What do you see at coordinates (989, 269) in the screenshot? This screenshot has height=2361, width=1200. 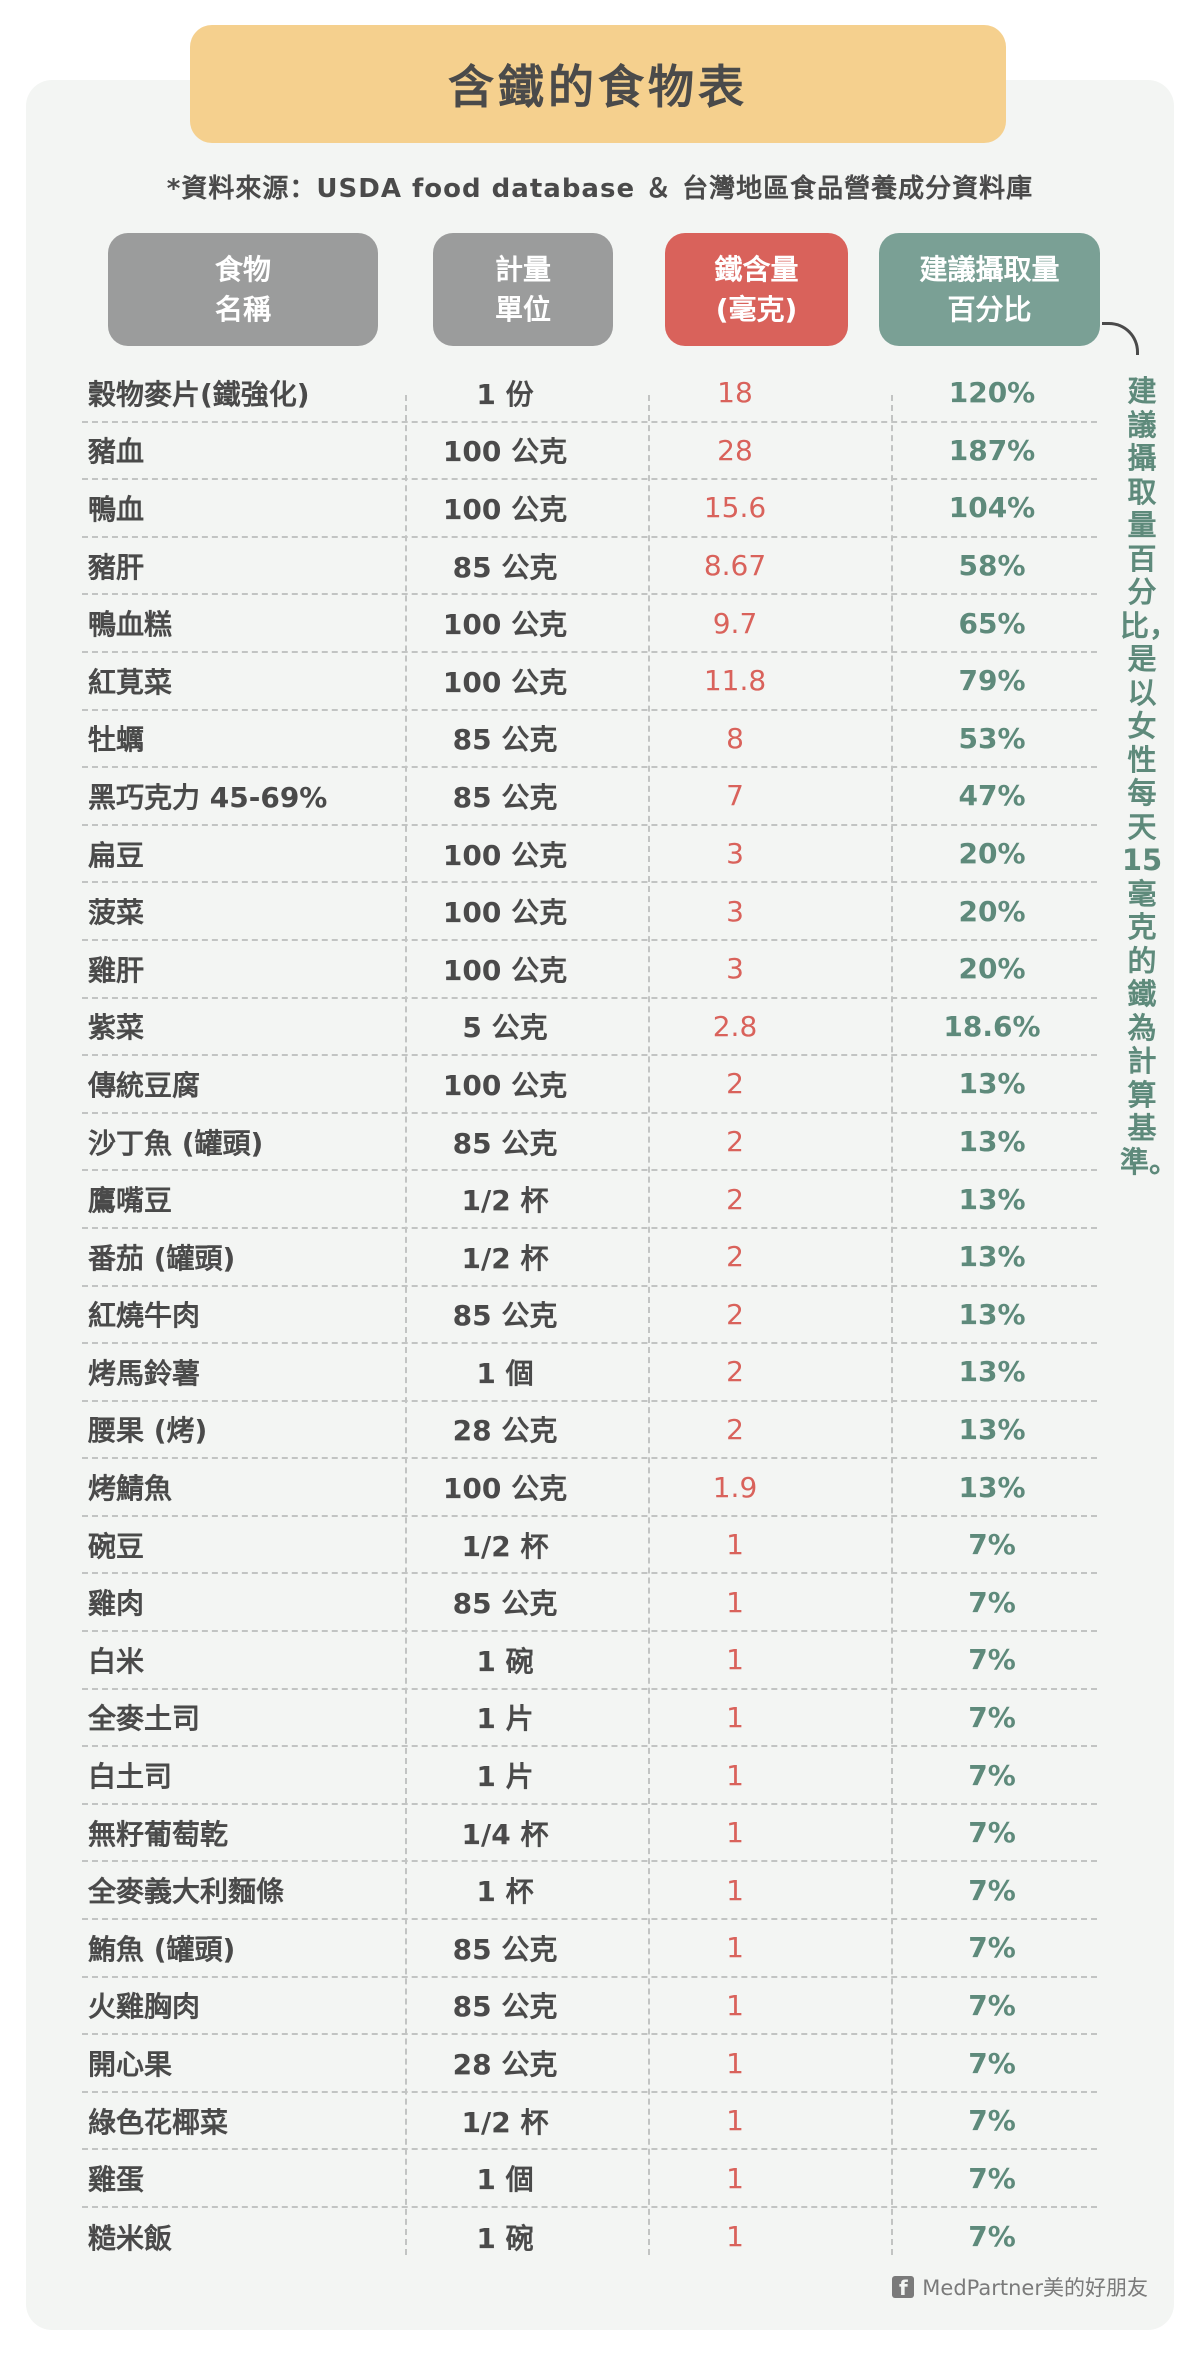 I see `header-pct-line1: 建議攝取量` at bounding box center [989, 269].